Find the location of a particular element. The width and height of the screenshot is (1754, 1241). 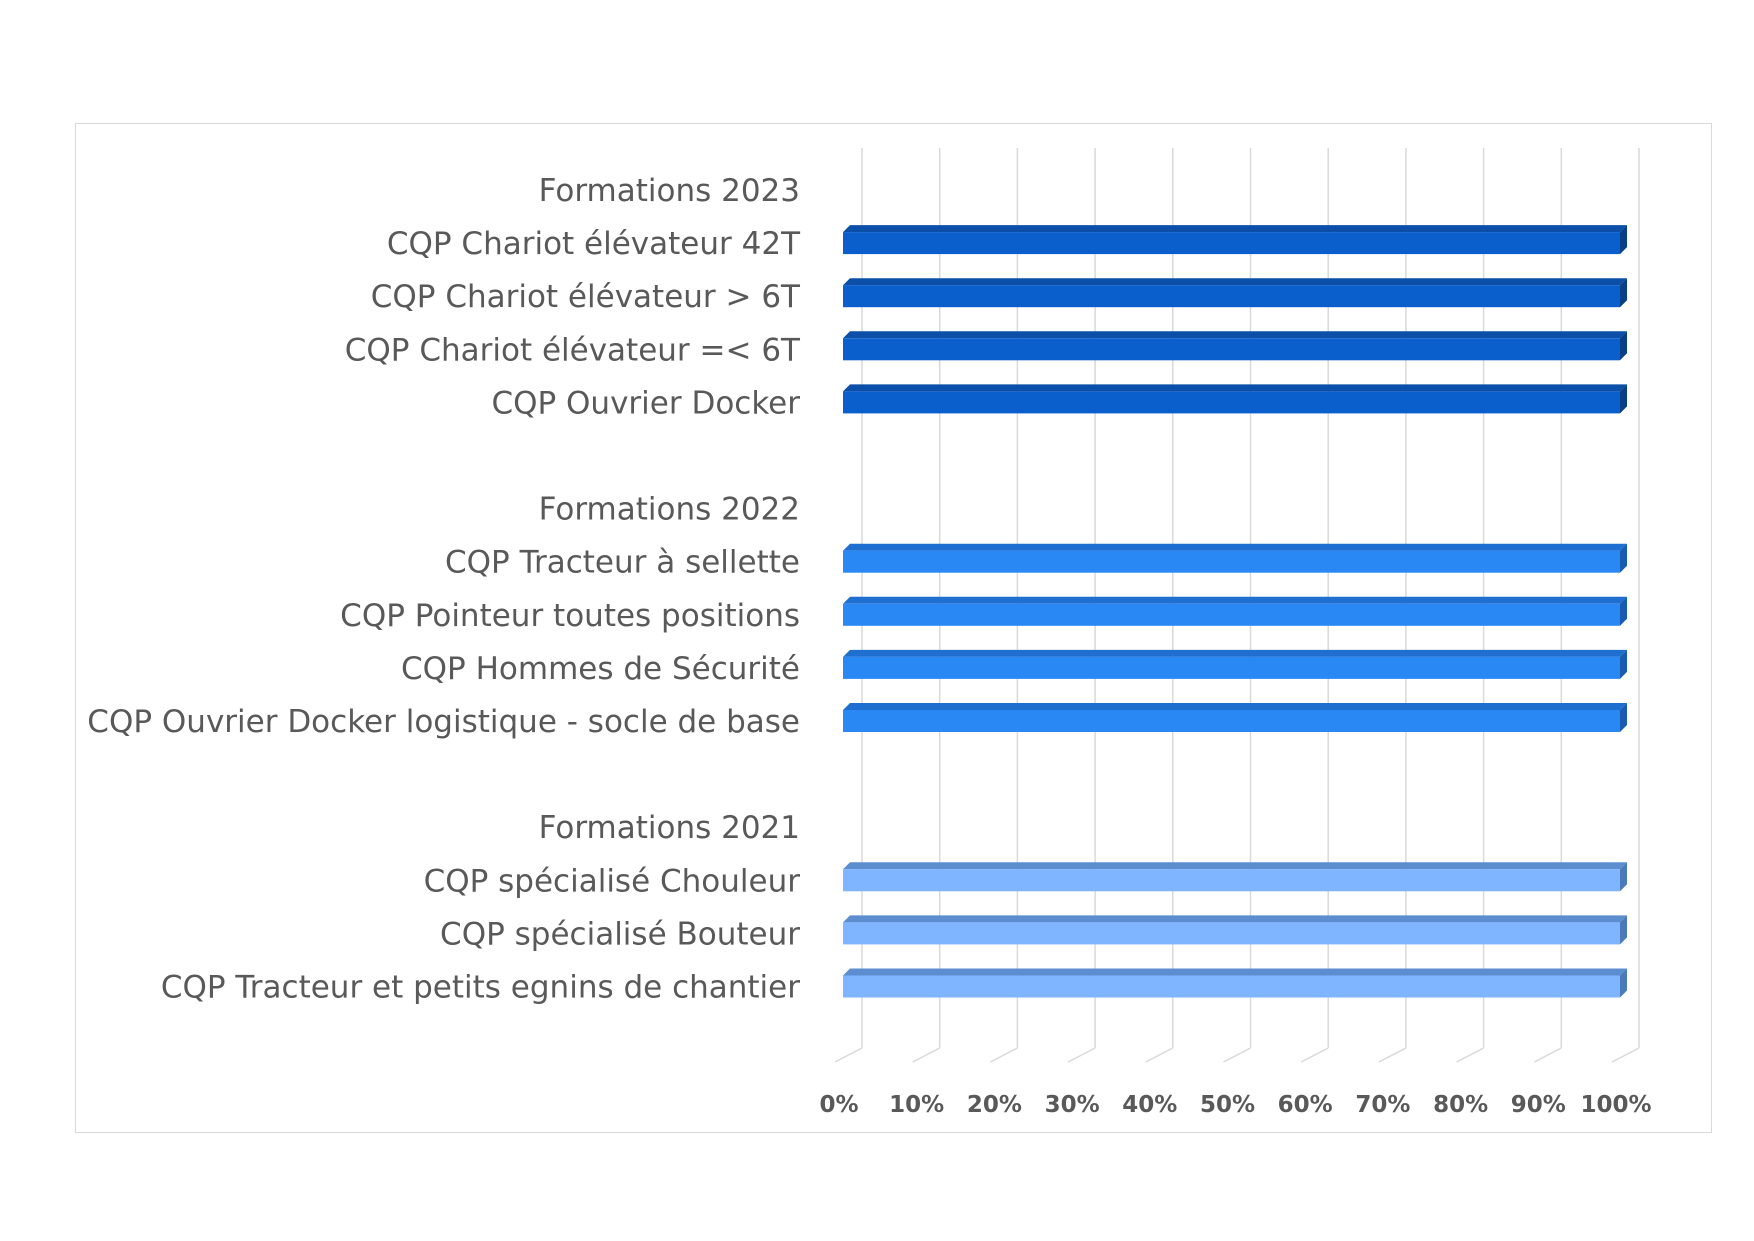

category-label: CQP Chariot élévateur 42T is located at coordinates (594, 244).